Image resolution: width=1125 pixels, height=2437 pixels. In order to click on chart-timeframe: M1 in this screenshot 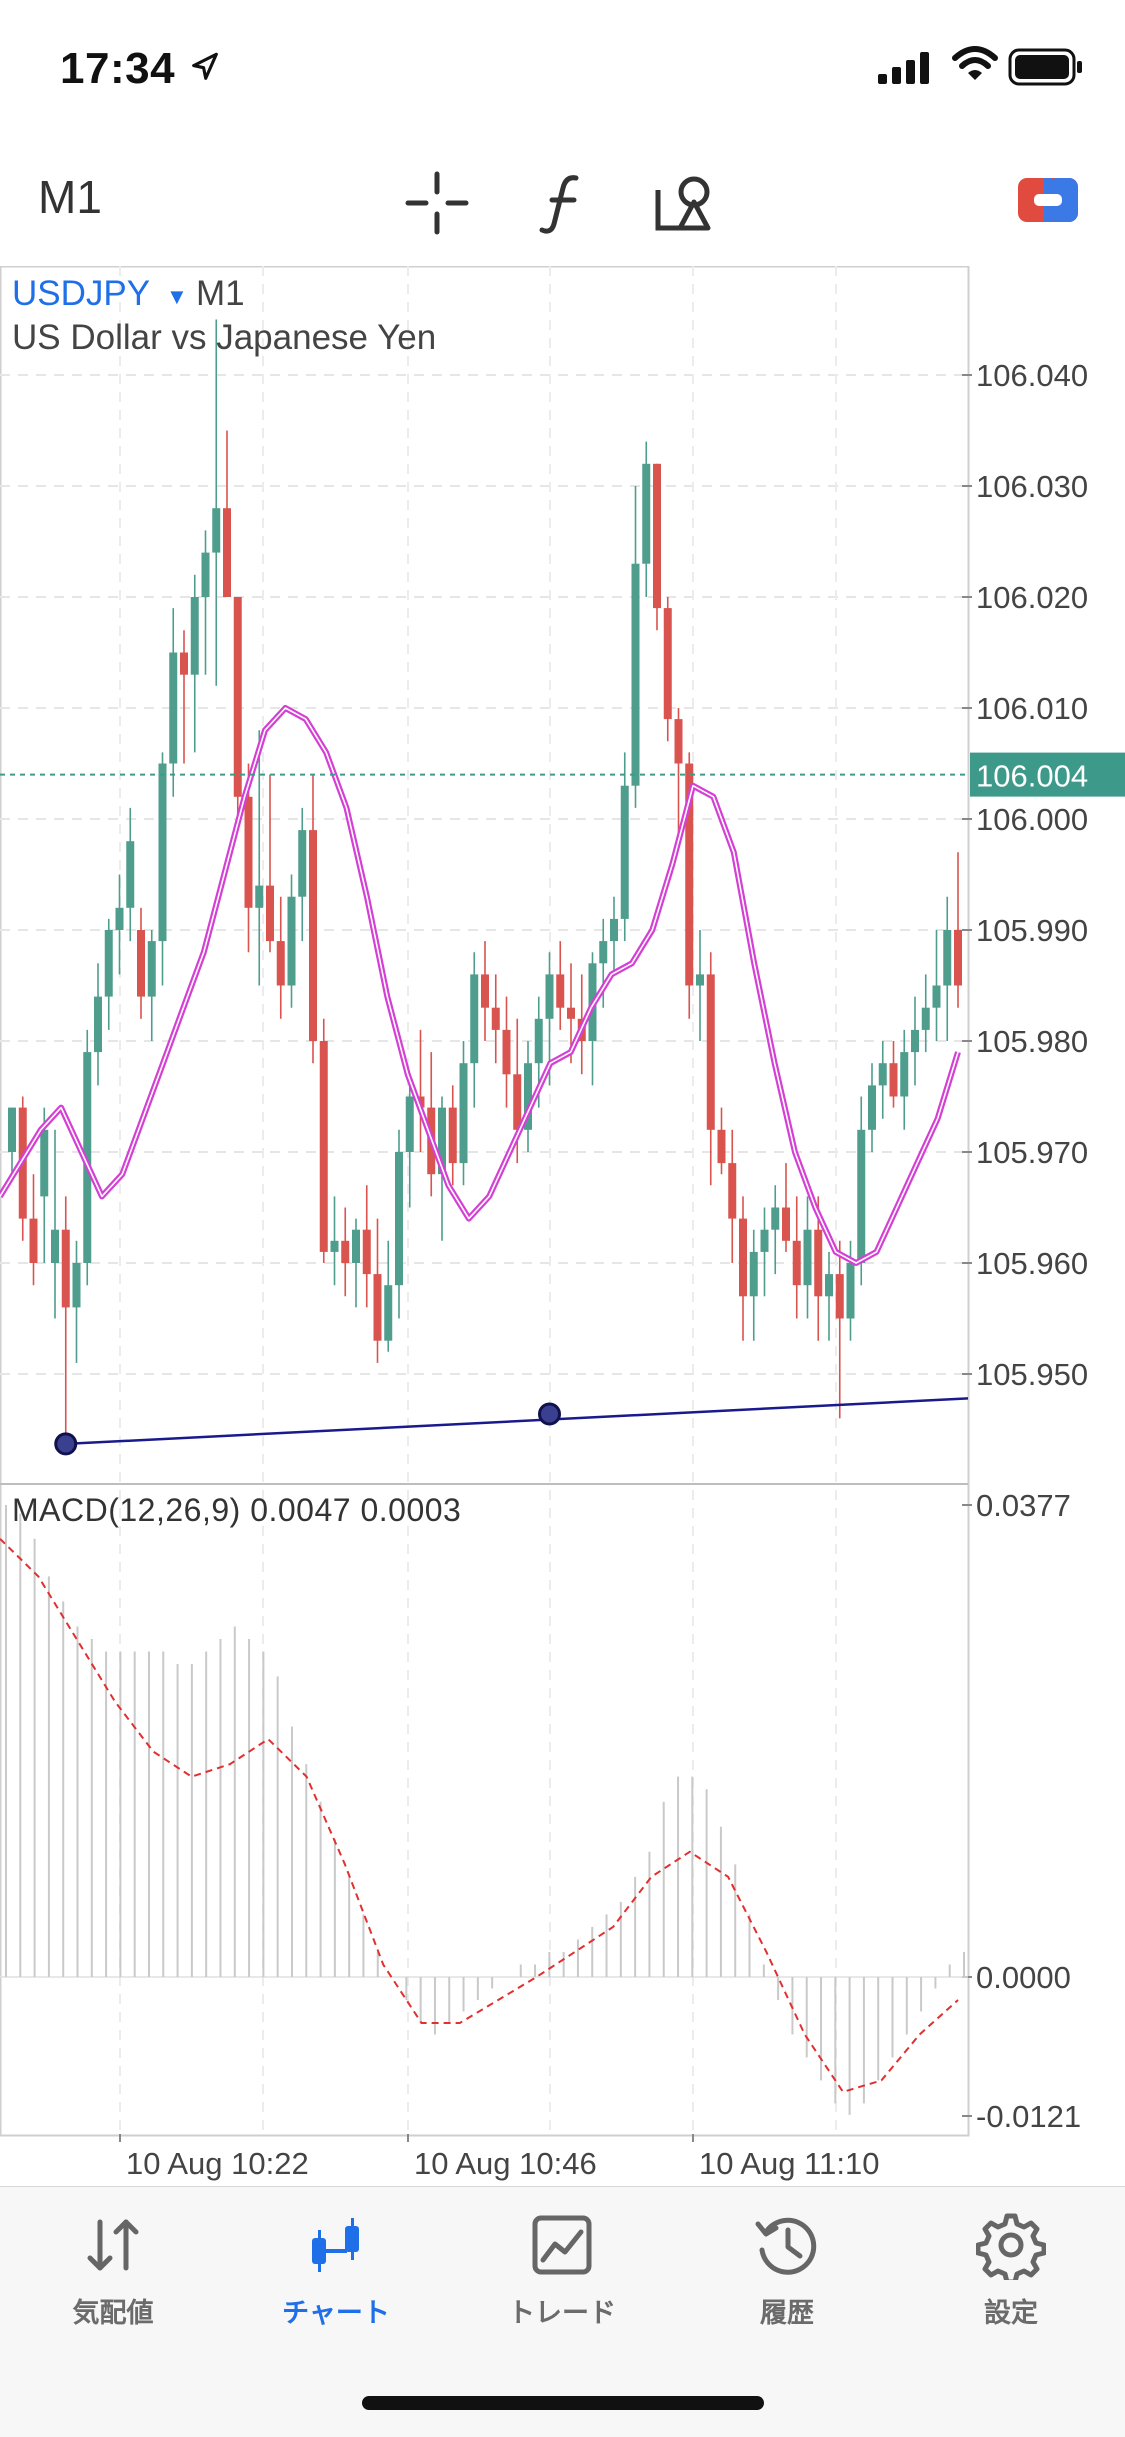, I will do `click(220, 293)`.